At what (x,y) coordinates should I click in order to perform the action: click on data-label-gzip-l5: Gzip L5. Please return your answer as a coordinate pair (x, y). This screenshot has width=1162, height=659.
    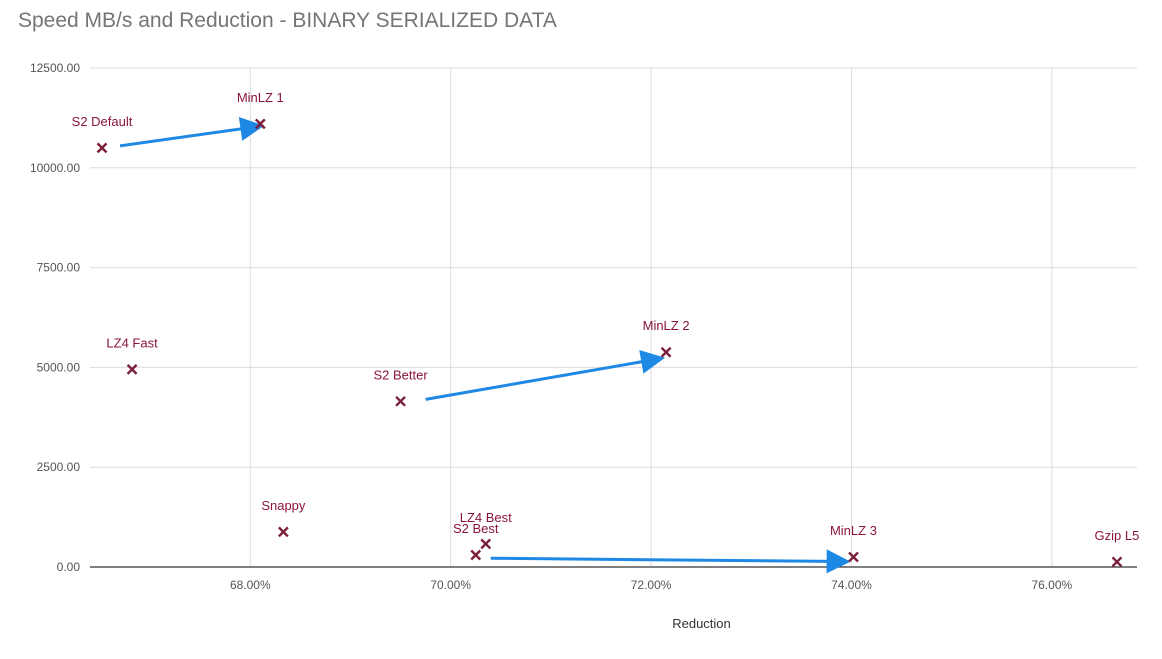
    Looking at the image, I should click on (1117, 535).